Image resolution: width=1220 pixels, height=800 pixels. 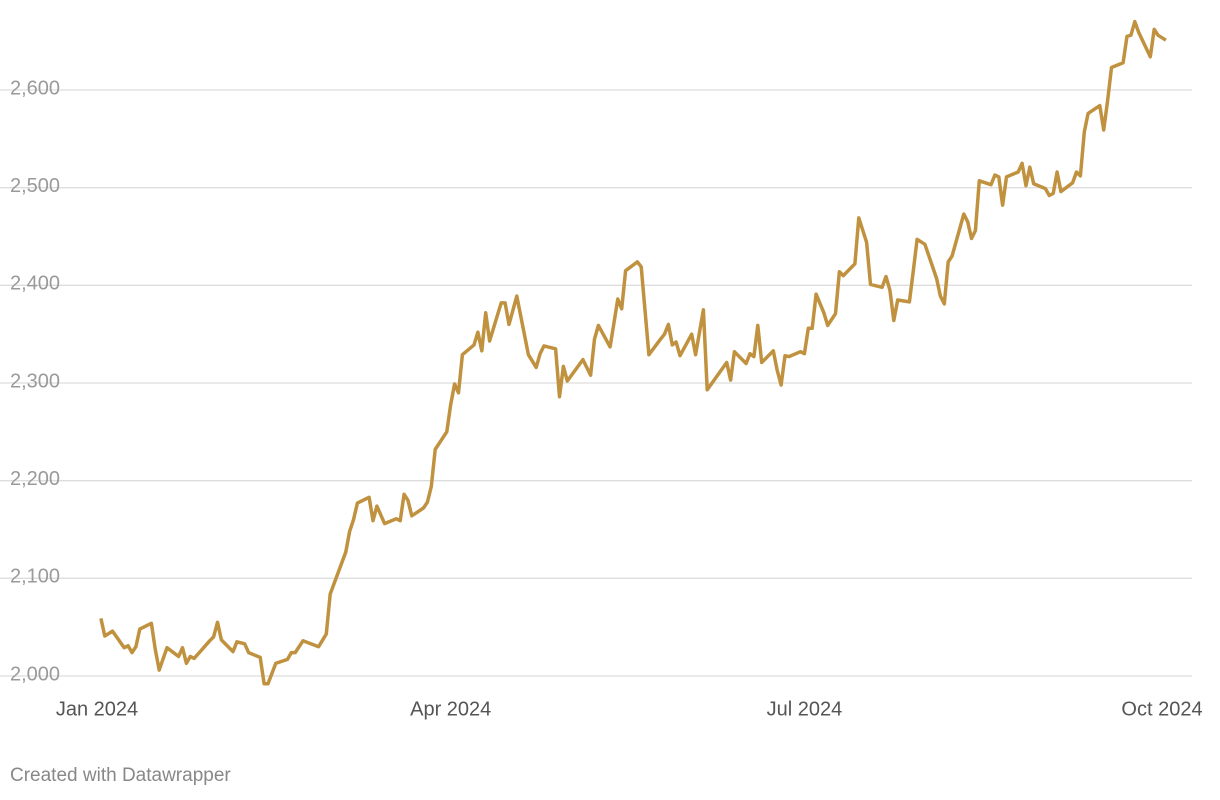 I want to click on footer: Created with Datawrapper, so click(x=120, y=775).